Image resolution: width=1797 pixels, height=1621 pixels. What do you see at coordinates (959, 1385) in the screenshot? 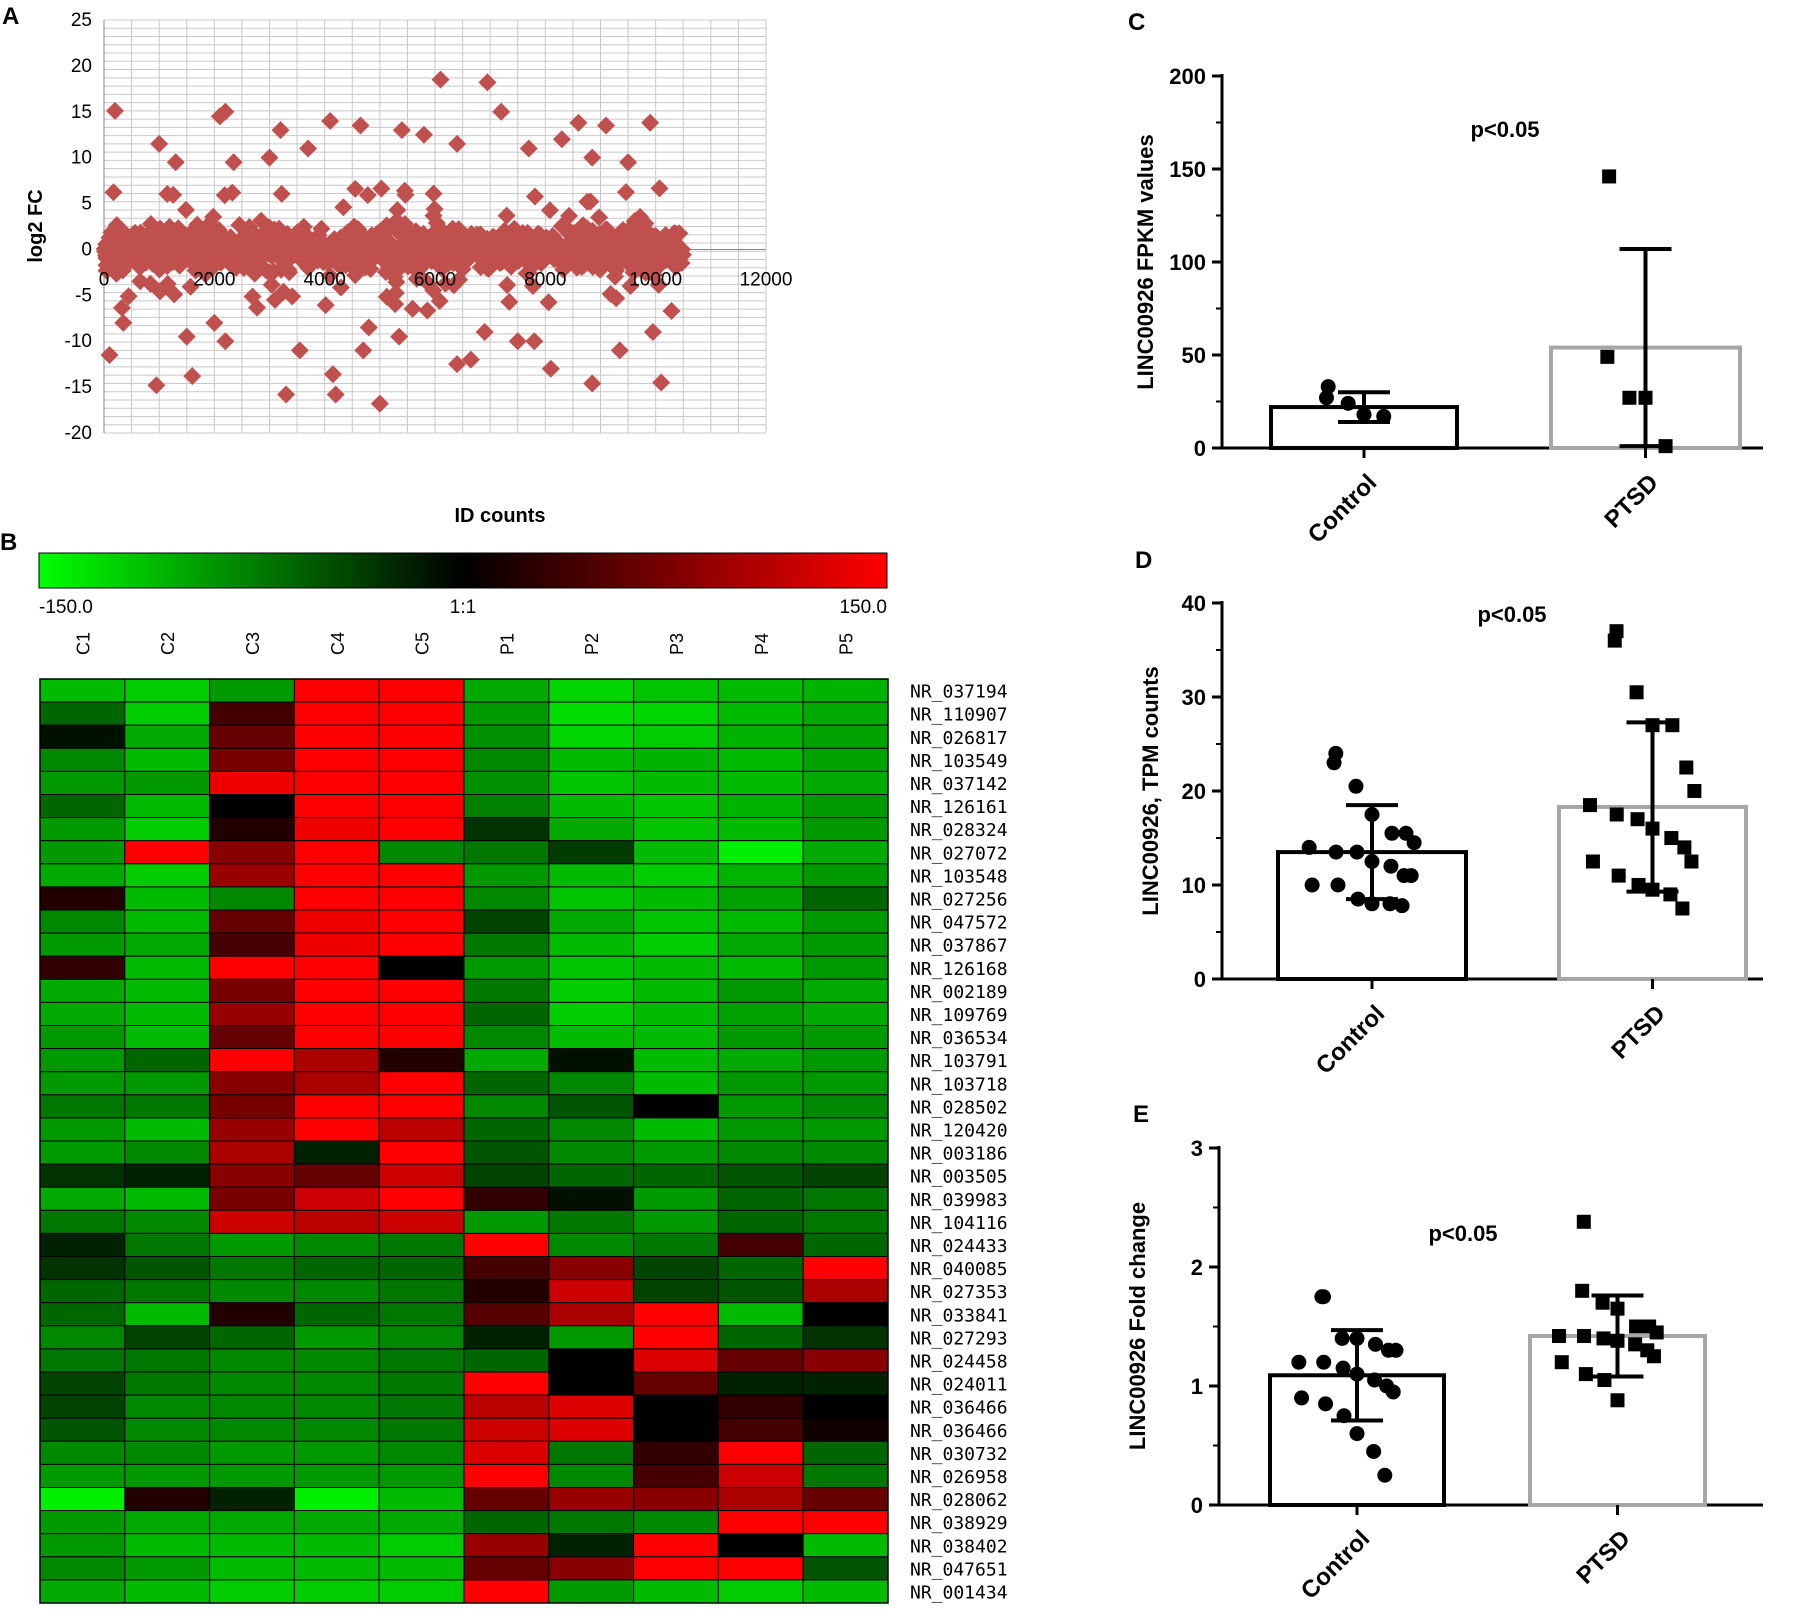
I see `row-label: NR_024011` at bounding box center [959, 1385].